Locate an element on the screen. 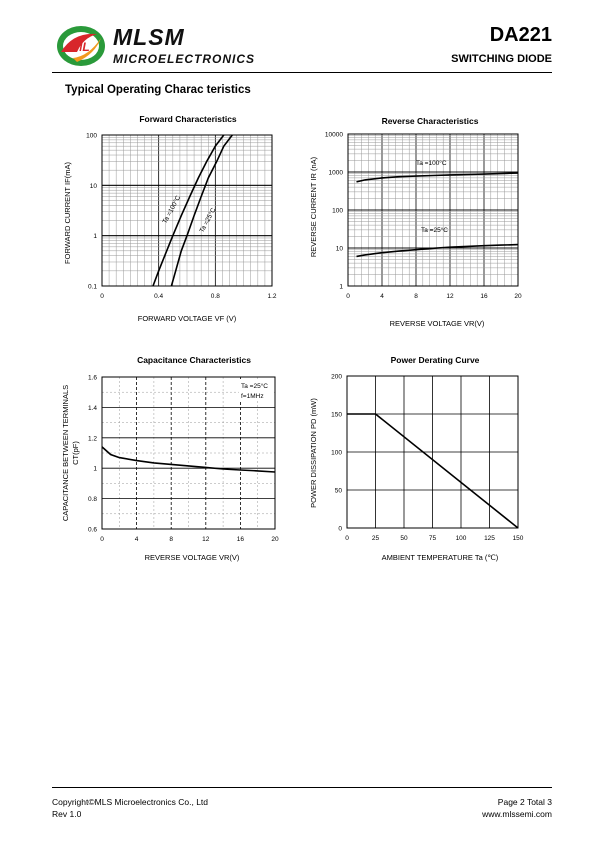 This screenshot has height=842, width=595. logo-icon: ML is located at coordinates (81, 46).